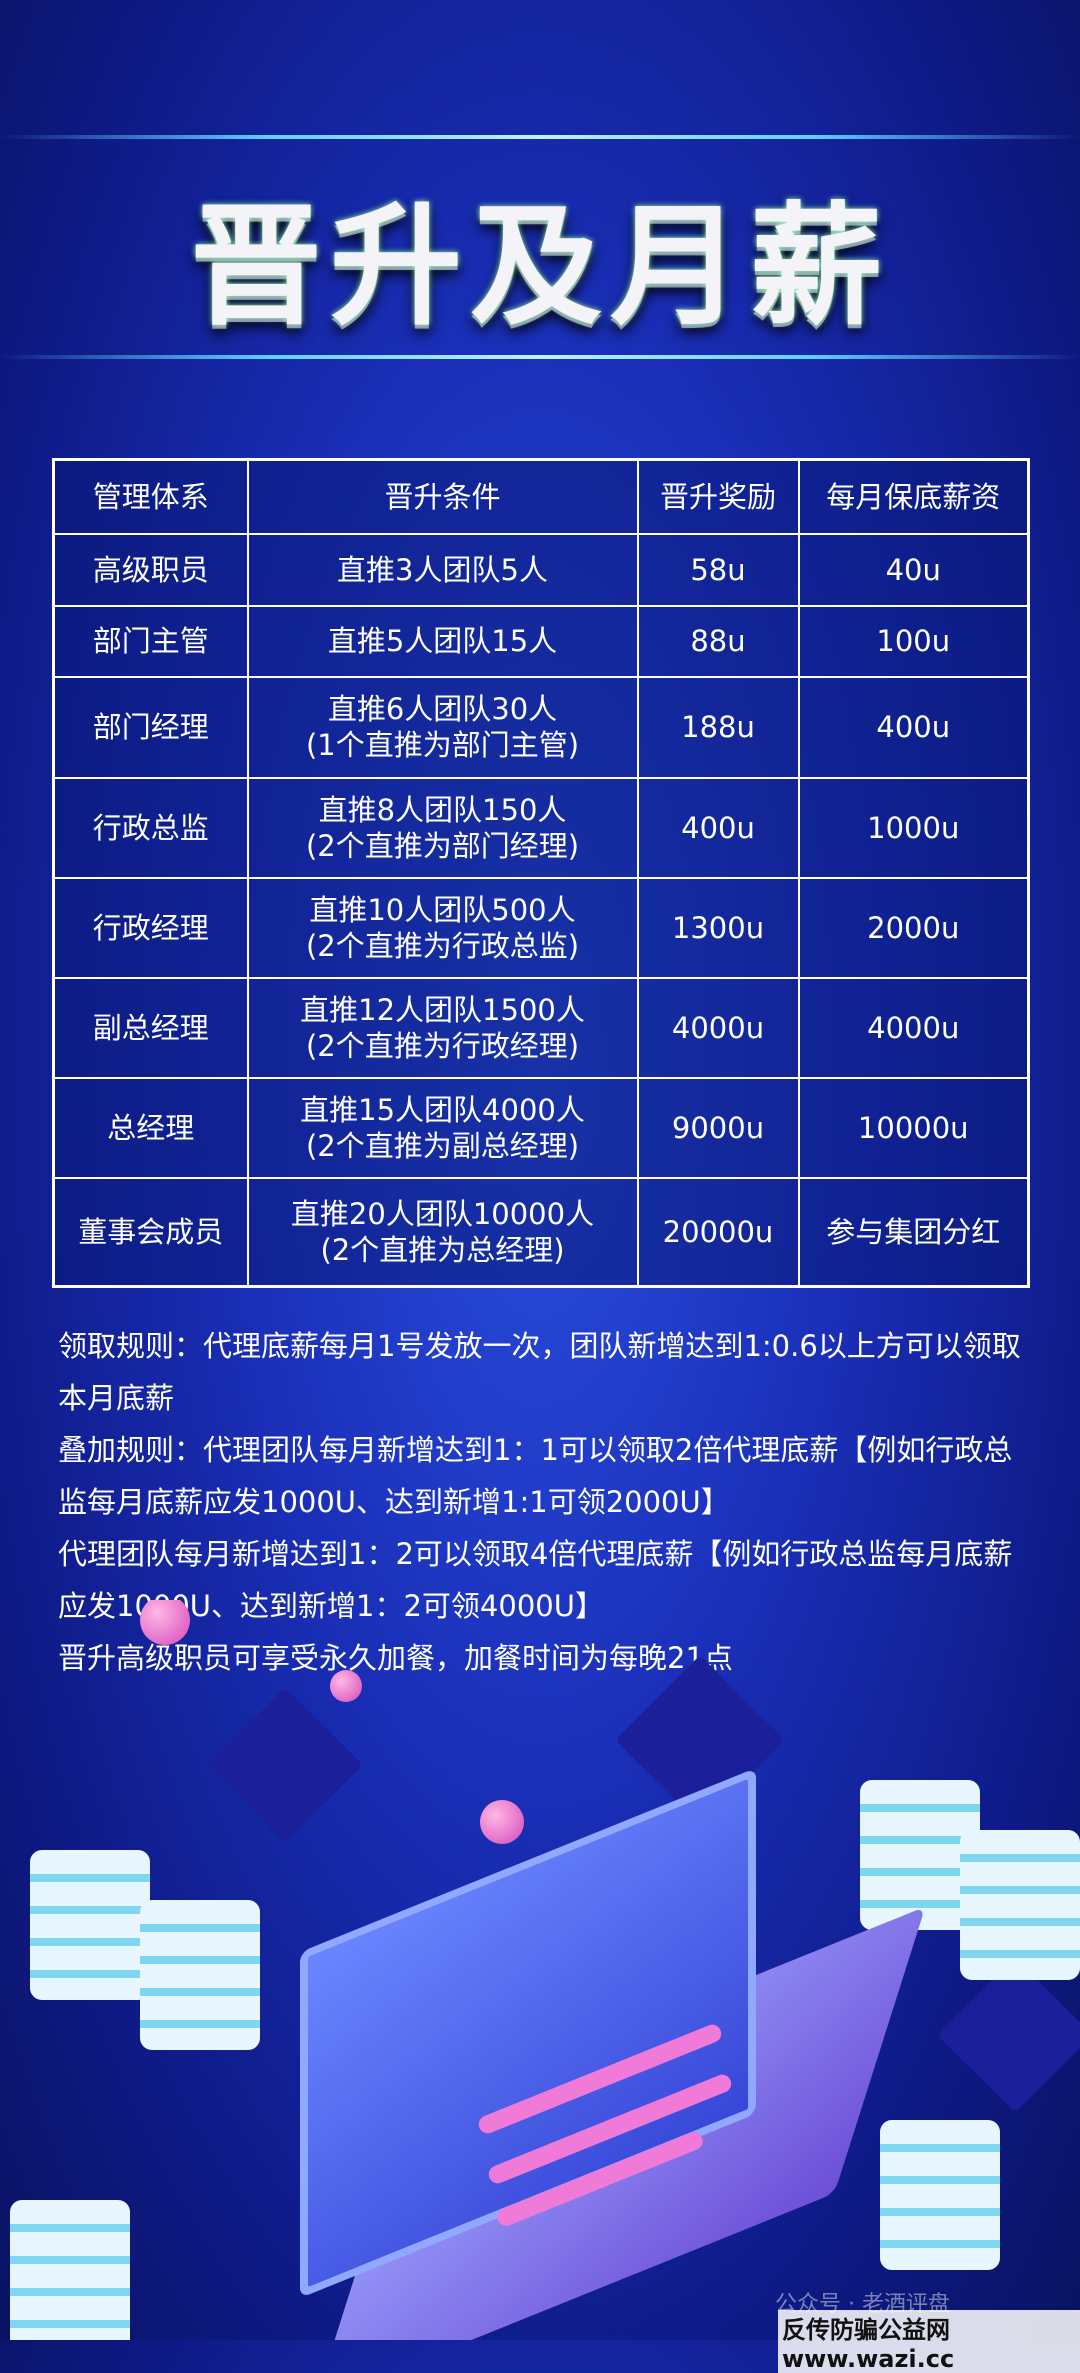 Image resolution: width=1080 pixels, height=2373 pixels. I want to click on site-watermark: 反传防骗公益网 www.wazi.cc, so click(929, 2341).